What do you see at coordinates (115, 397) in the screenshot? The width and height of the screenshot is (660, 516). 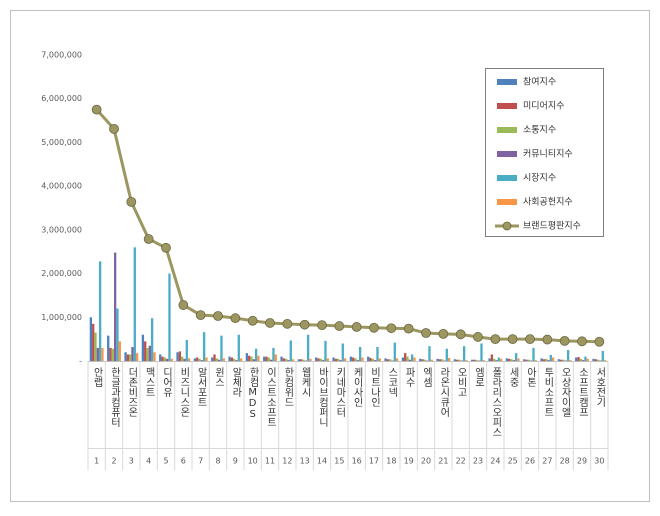 I see `x-tick-label: 한글과컴퓨터` at bounding box center [115, 397].